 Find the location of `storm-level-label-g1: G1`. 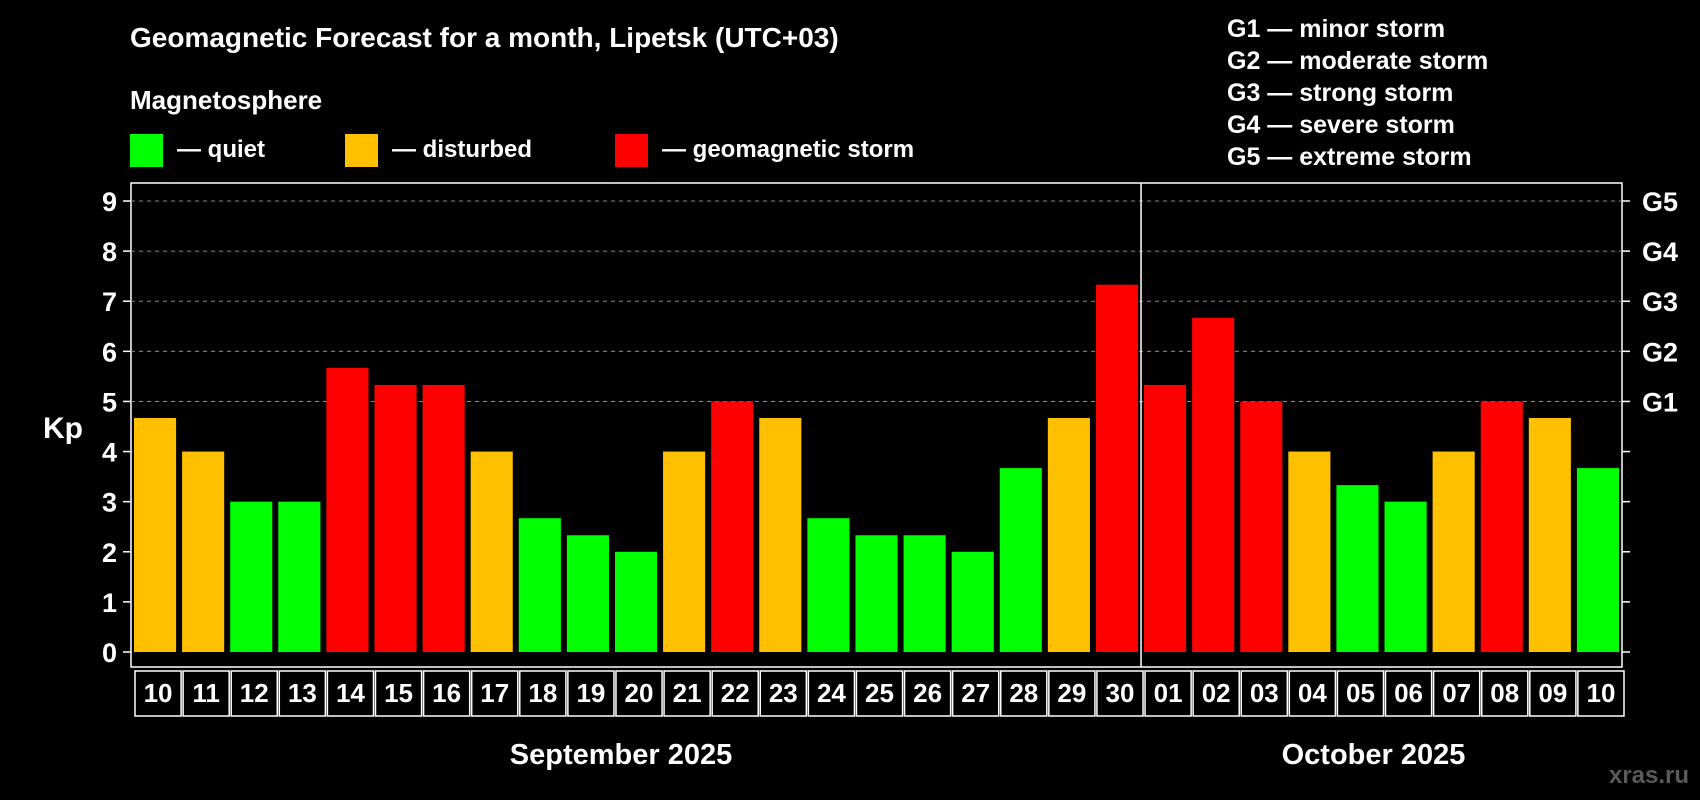

storm-level-label-g1: G1 is located at coordinates (1660, 402).